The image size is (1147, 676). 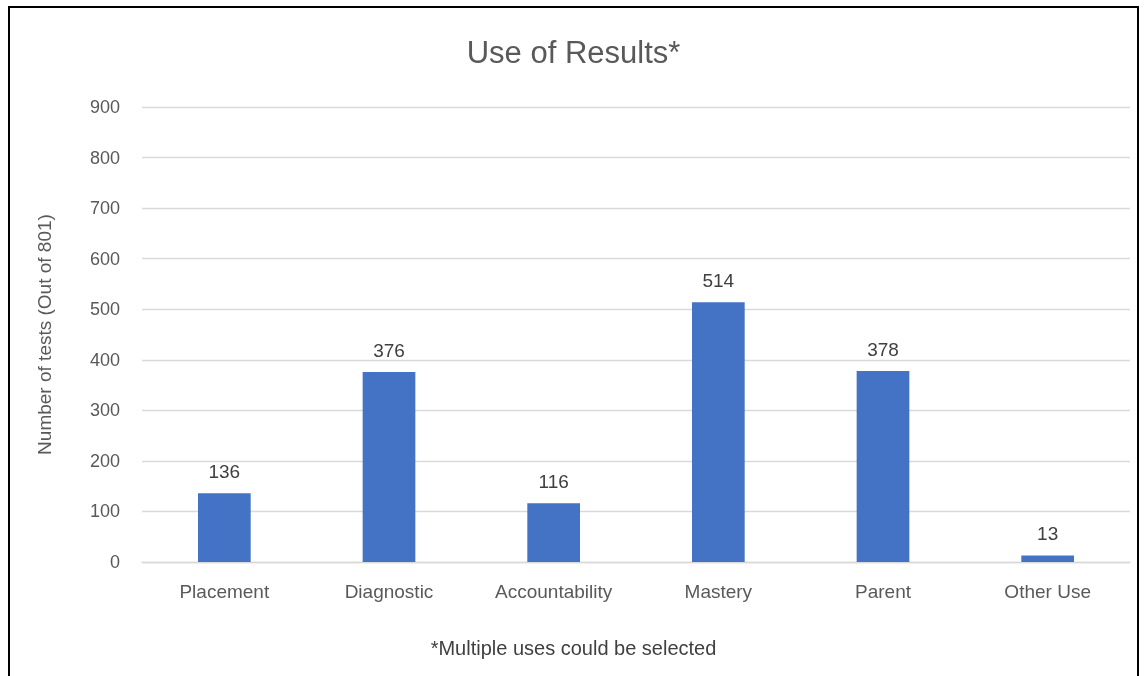 What do you see at coordinates (554, 591) in the screenshot?
I see `x-tick-label: Accountability` at bounding box center [554, 591].